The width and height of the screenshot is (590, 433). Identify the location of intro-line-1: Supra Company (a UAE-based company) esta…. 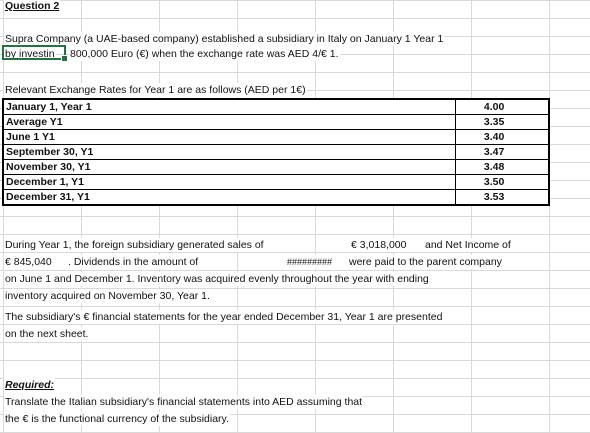
(224, 39).